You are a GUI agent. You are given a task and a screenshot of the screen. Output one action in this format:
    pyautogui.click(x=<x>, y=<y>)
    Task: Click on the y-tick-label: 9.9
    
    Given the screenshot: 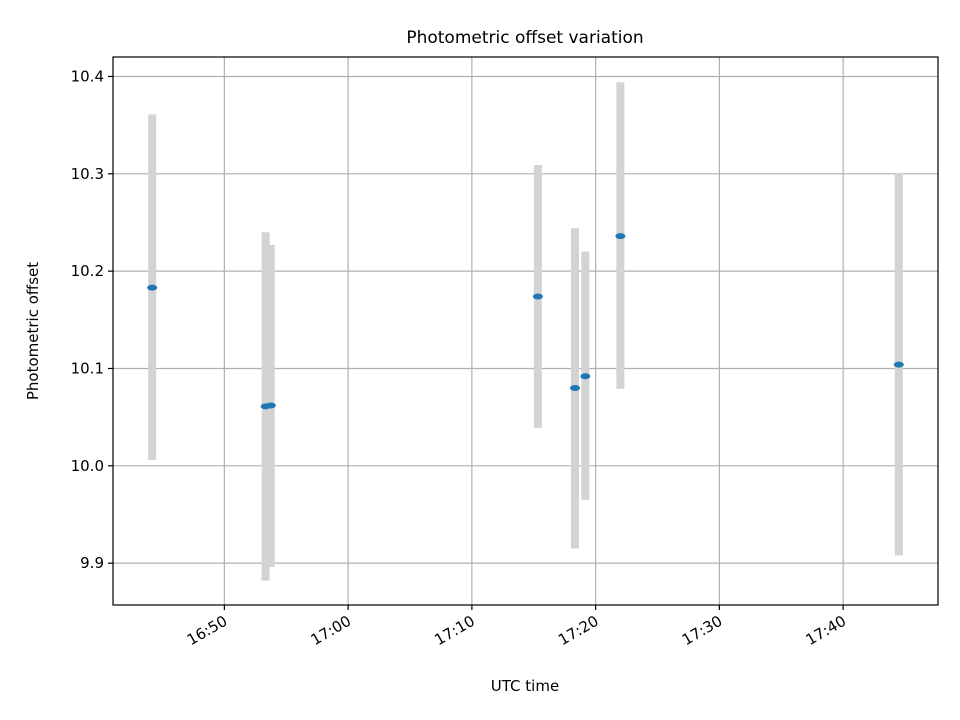 What is the action you would take?
    pyautogui.click(x=92, y=563)
    